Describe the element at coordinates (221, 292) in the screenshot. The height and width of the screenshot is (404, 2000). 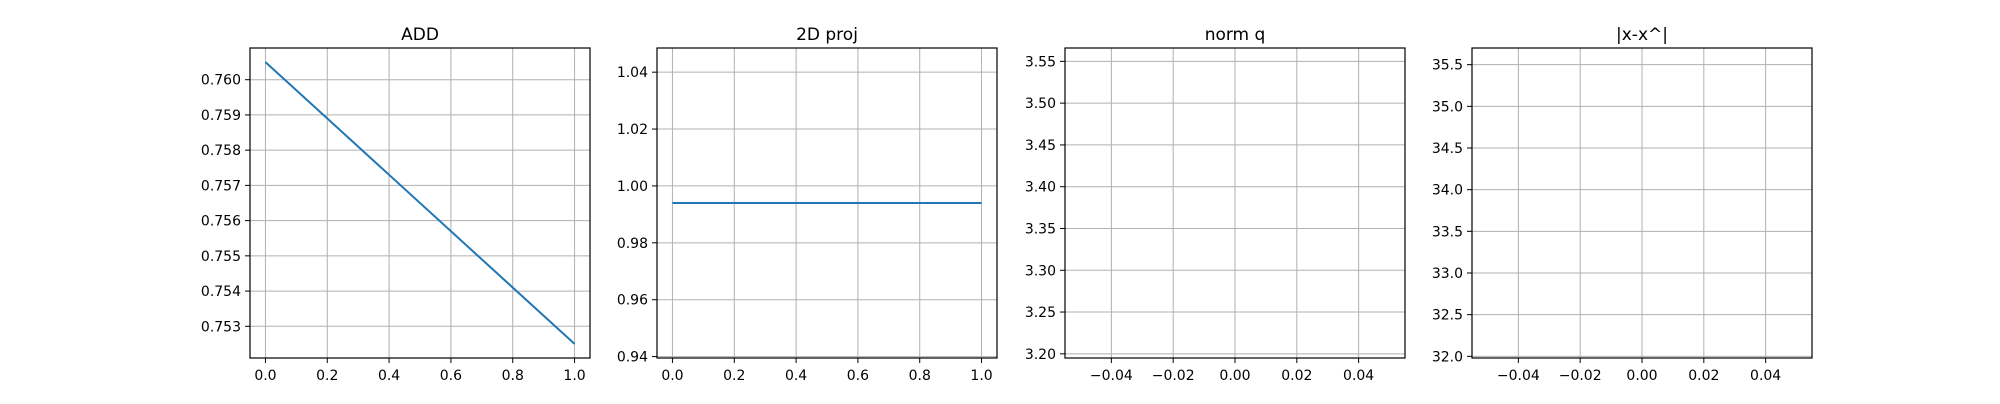
I see `y-tick-label: 0.754` at that location.